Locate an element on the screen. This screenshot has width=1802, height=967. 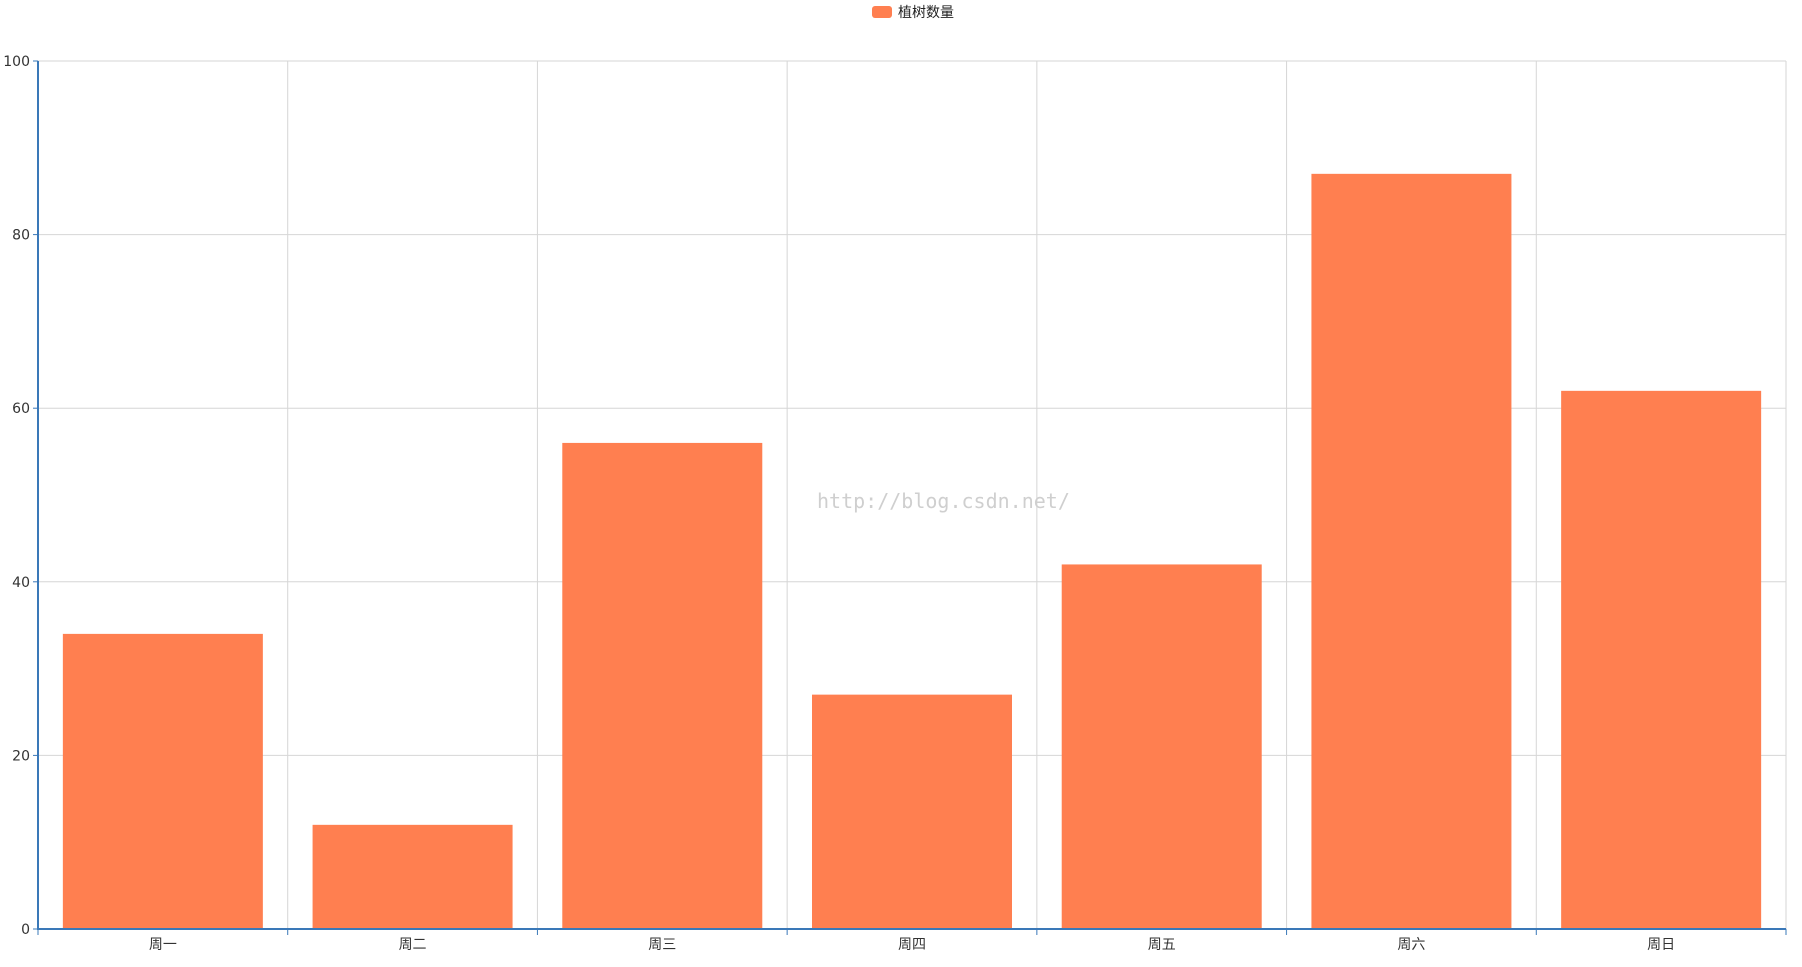
x-tick-label-7: 周日 is located at coordinates (1661, 945).